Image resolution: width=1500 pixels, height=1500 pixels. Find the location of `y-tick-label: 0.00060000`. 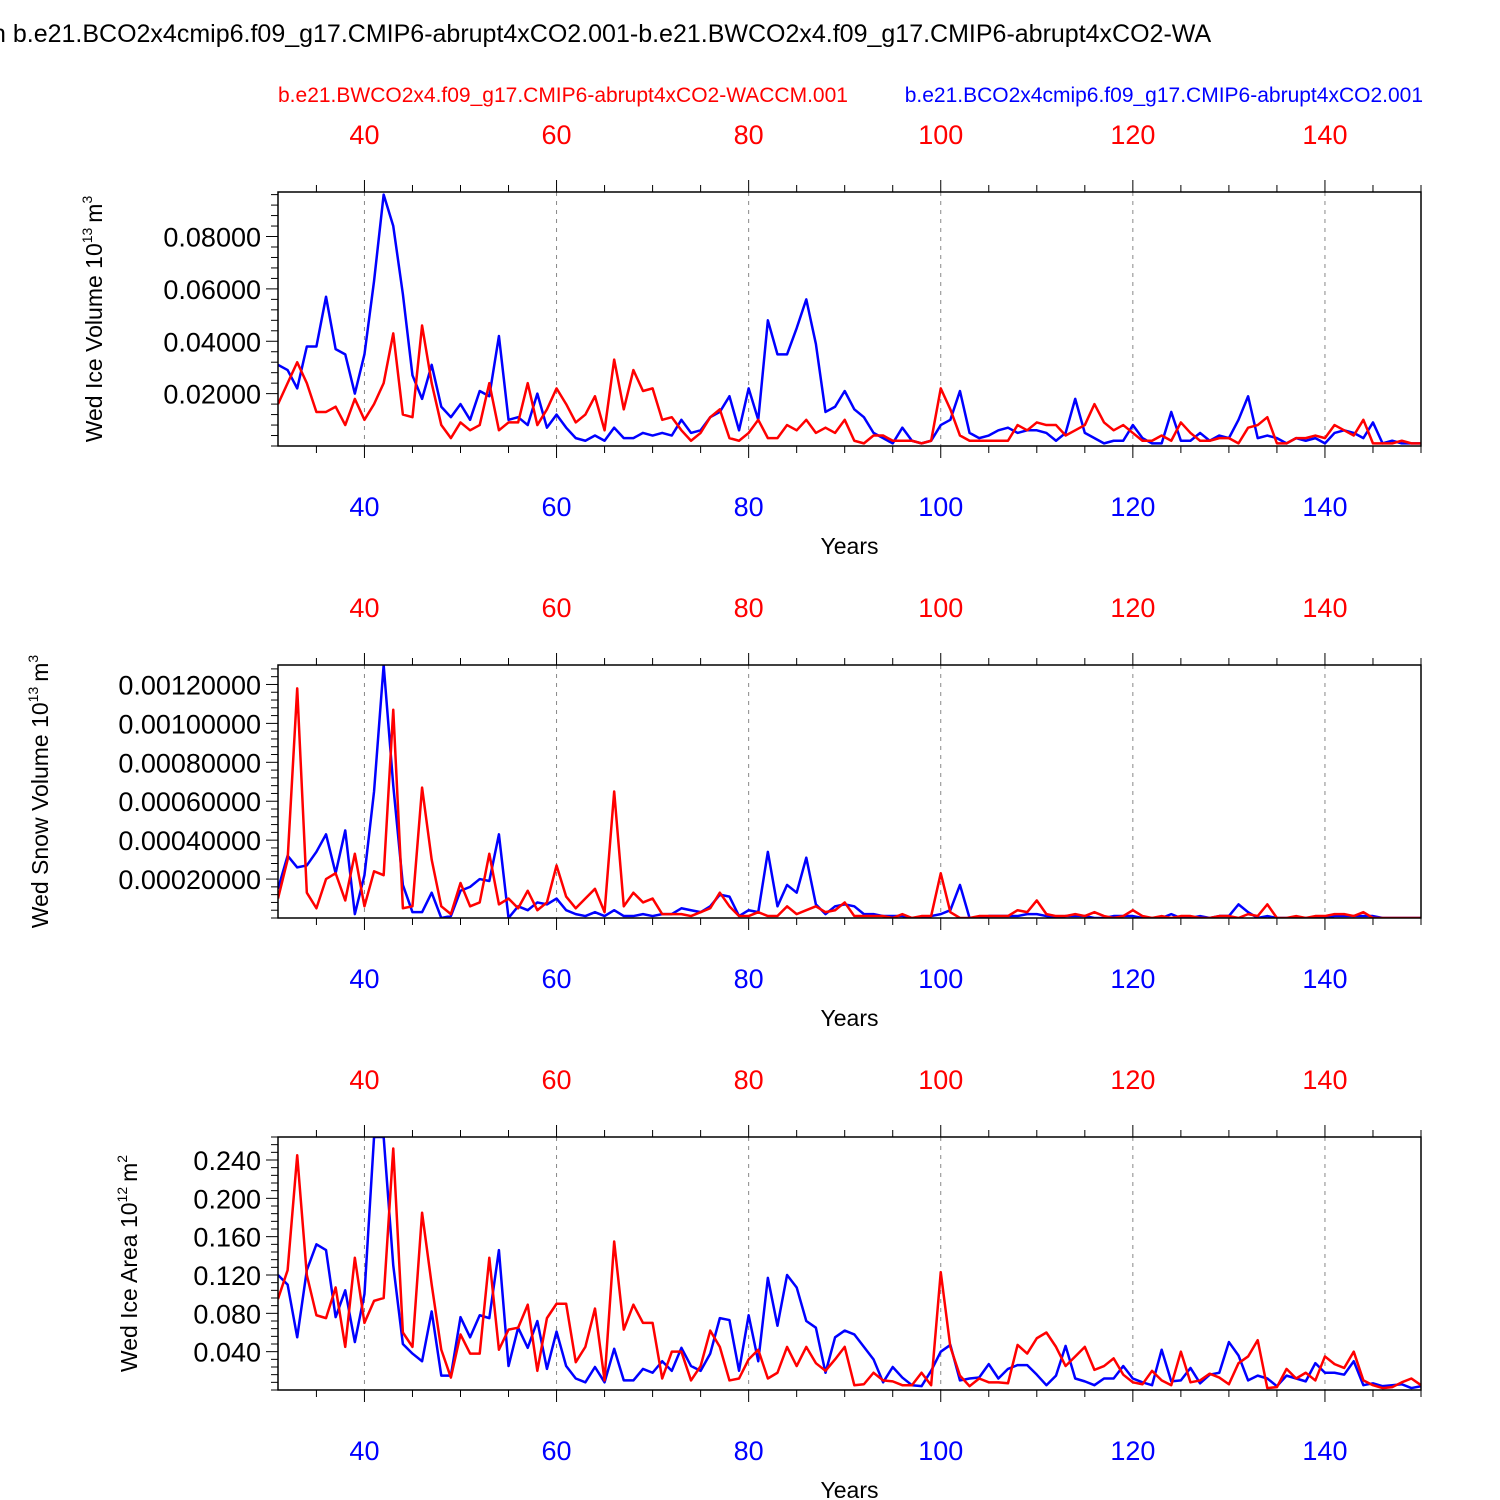

y-tick-label: 0.00060000 is located at coordinates (189, 802).